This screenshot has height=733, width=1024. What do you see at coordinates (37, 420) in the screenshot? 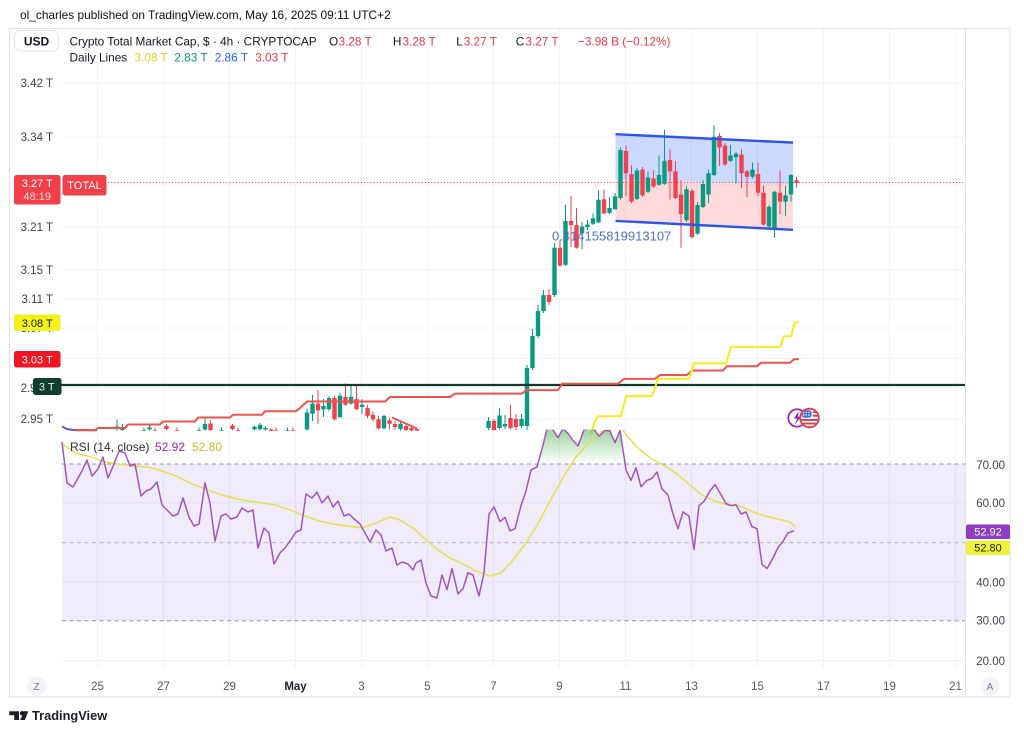
I see `svg-text: 2.95 T` at bounding box center [37, 420].